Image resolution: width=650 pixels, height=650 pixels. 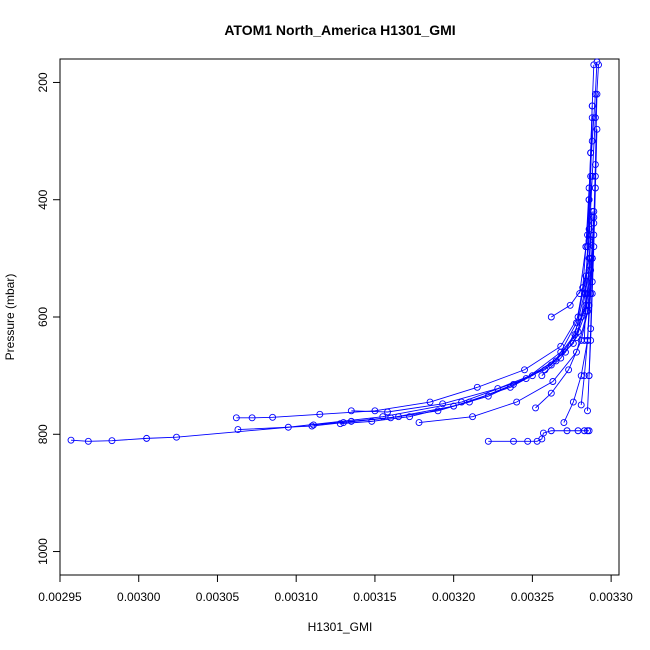 I want to click on y-tick-label: 800, so click(x=43, y=434).